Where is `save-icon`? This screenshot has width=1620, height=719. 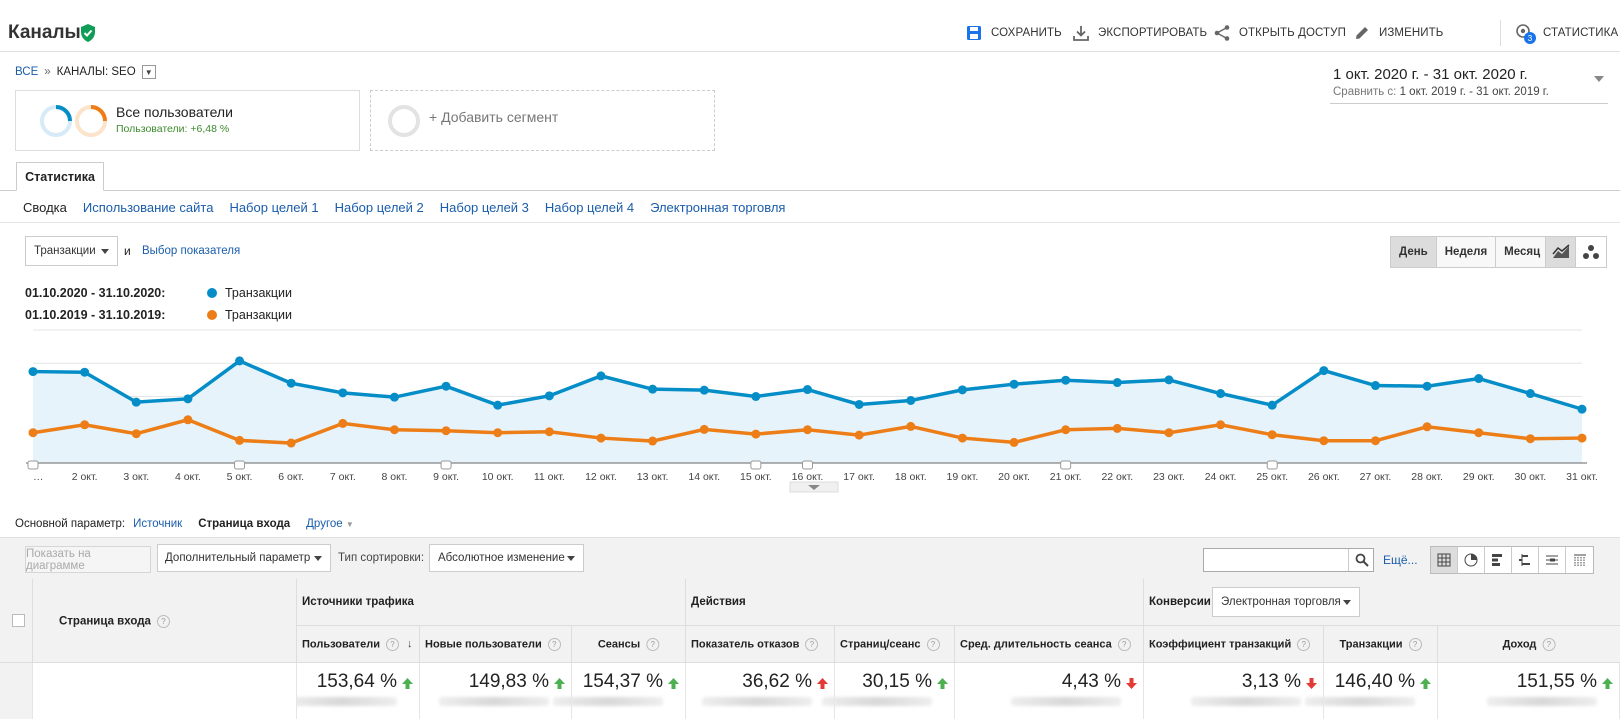 save-icon is located at coordinates (974, 33).